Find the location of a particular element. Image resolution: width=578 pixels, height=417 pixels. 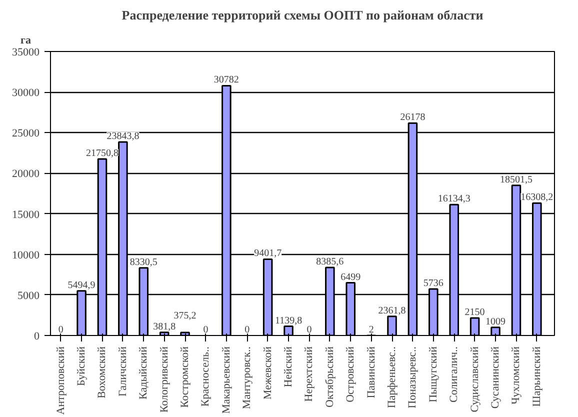

x-tick-label: Октябрьский is located at coordinates (330, 377).